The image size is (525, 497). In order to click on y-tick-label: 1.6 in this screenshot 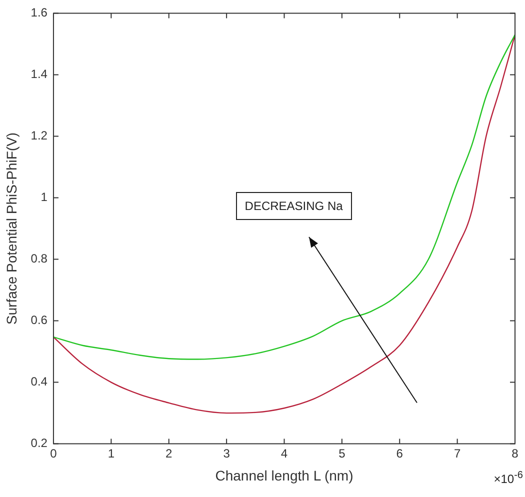, I will do `click(39, 13)`.